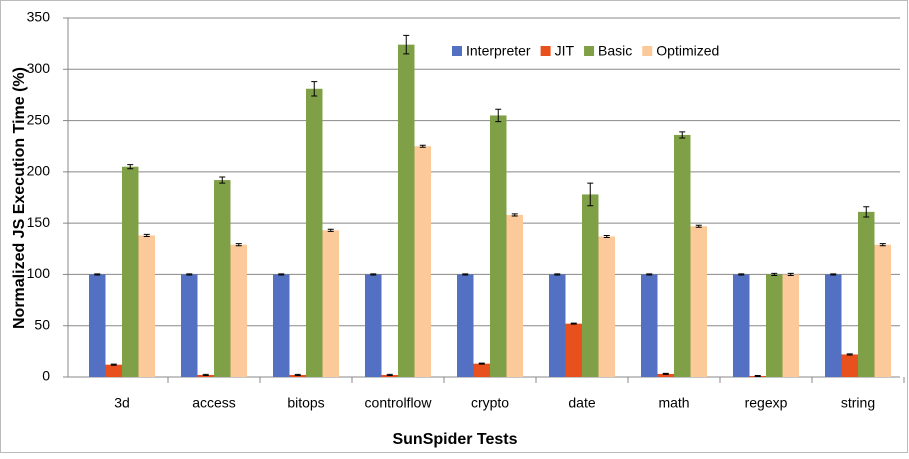 The height and width of the screenshot is (459, 909). I want to click on legend-label: Optimized, so click(687, 51).